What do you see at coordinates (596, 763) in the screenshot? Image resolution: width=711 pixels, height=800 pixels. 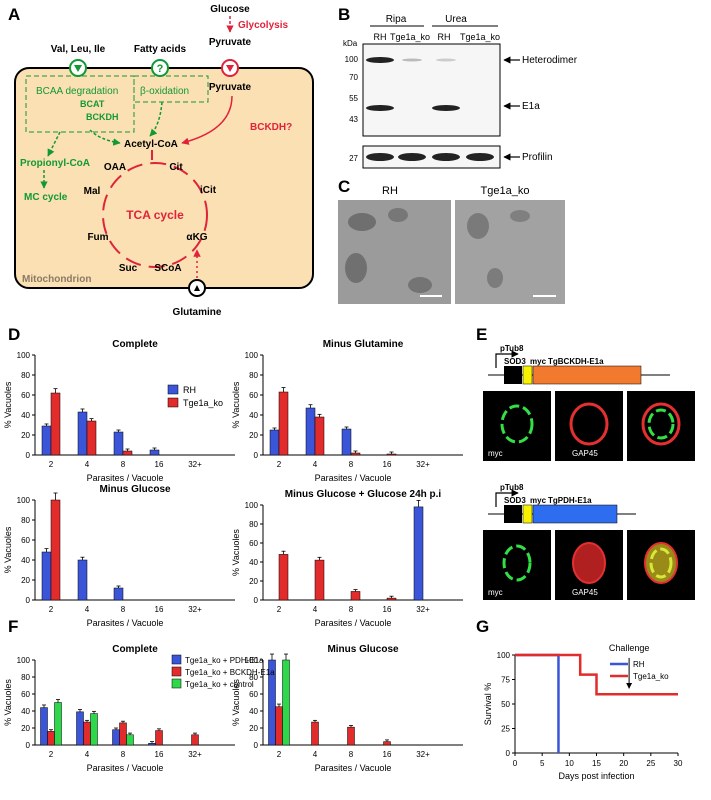 I see `x-tick-label: 15` at bounding box center [596, 763].